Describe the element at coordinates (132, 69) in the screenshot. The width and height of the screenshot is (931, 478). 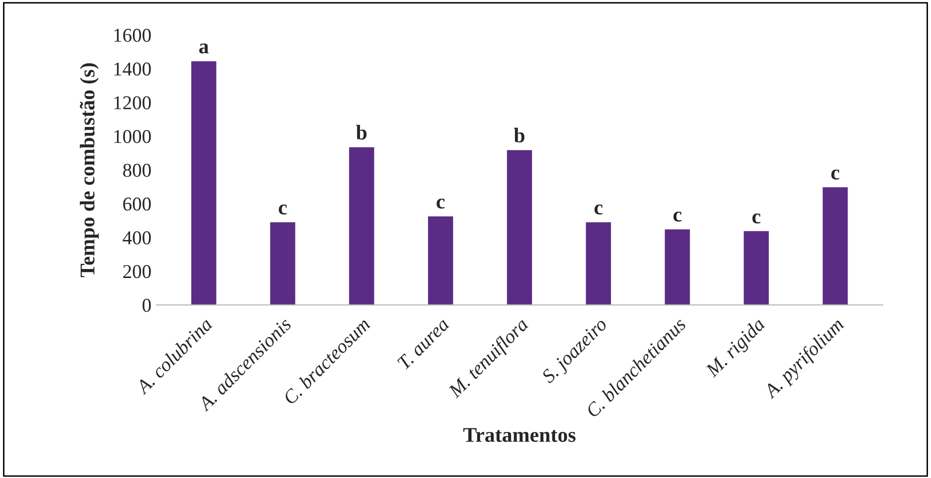
I see `y-tick-label: 1400` at that location.